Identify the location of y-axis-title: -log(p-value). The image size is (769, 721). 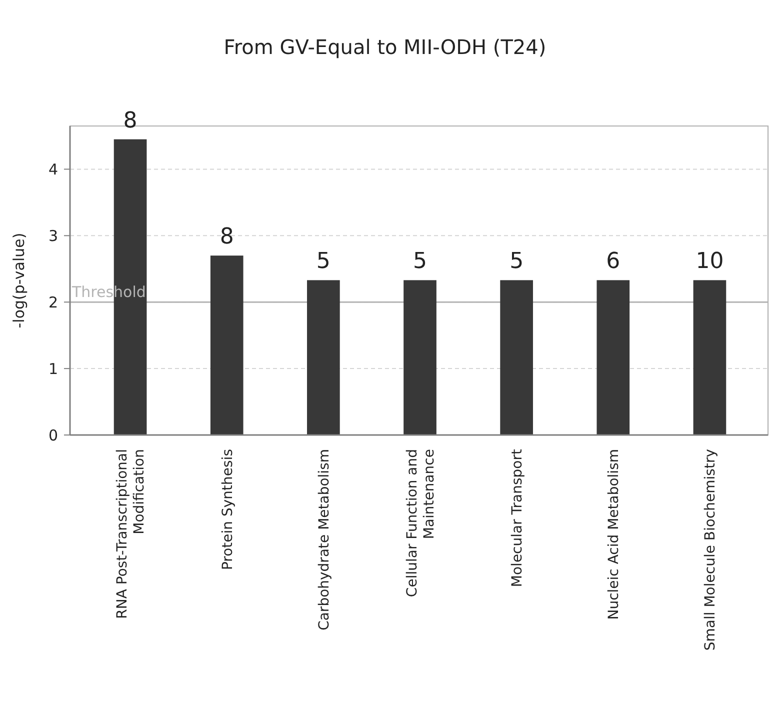
(19, 280).